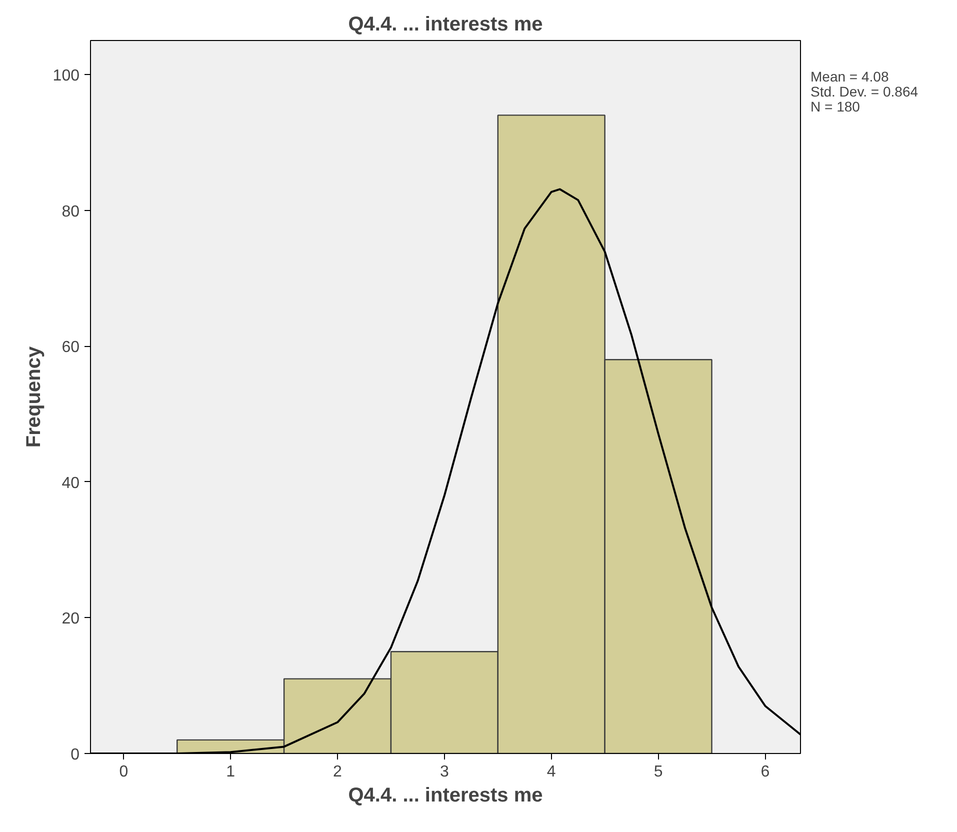 The width and height of the screenshot is (957, 832). I want to click on y-tick-label: 60, so click(71, 347).